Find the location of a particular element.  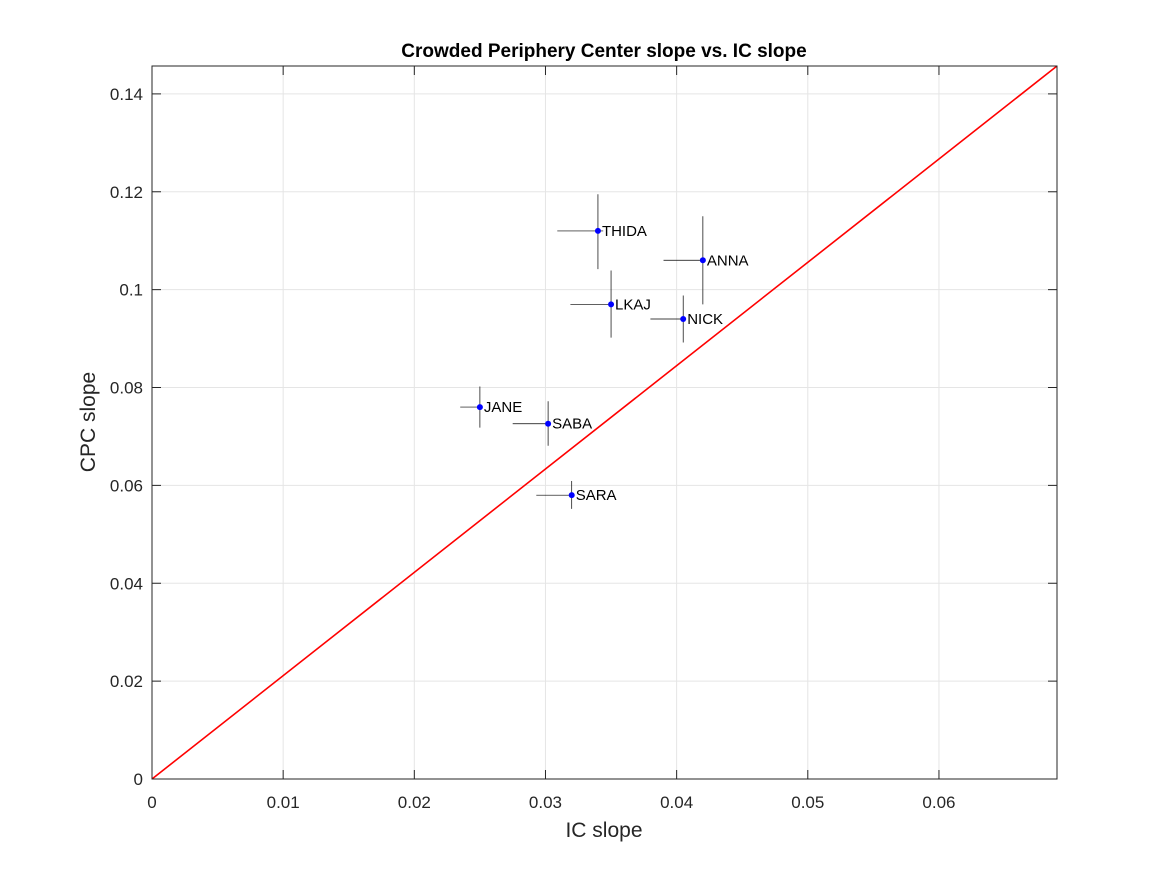

x-tick-label: 0 is located at coordinates (151, 802).